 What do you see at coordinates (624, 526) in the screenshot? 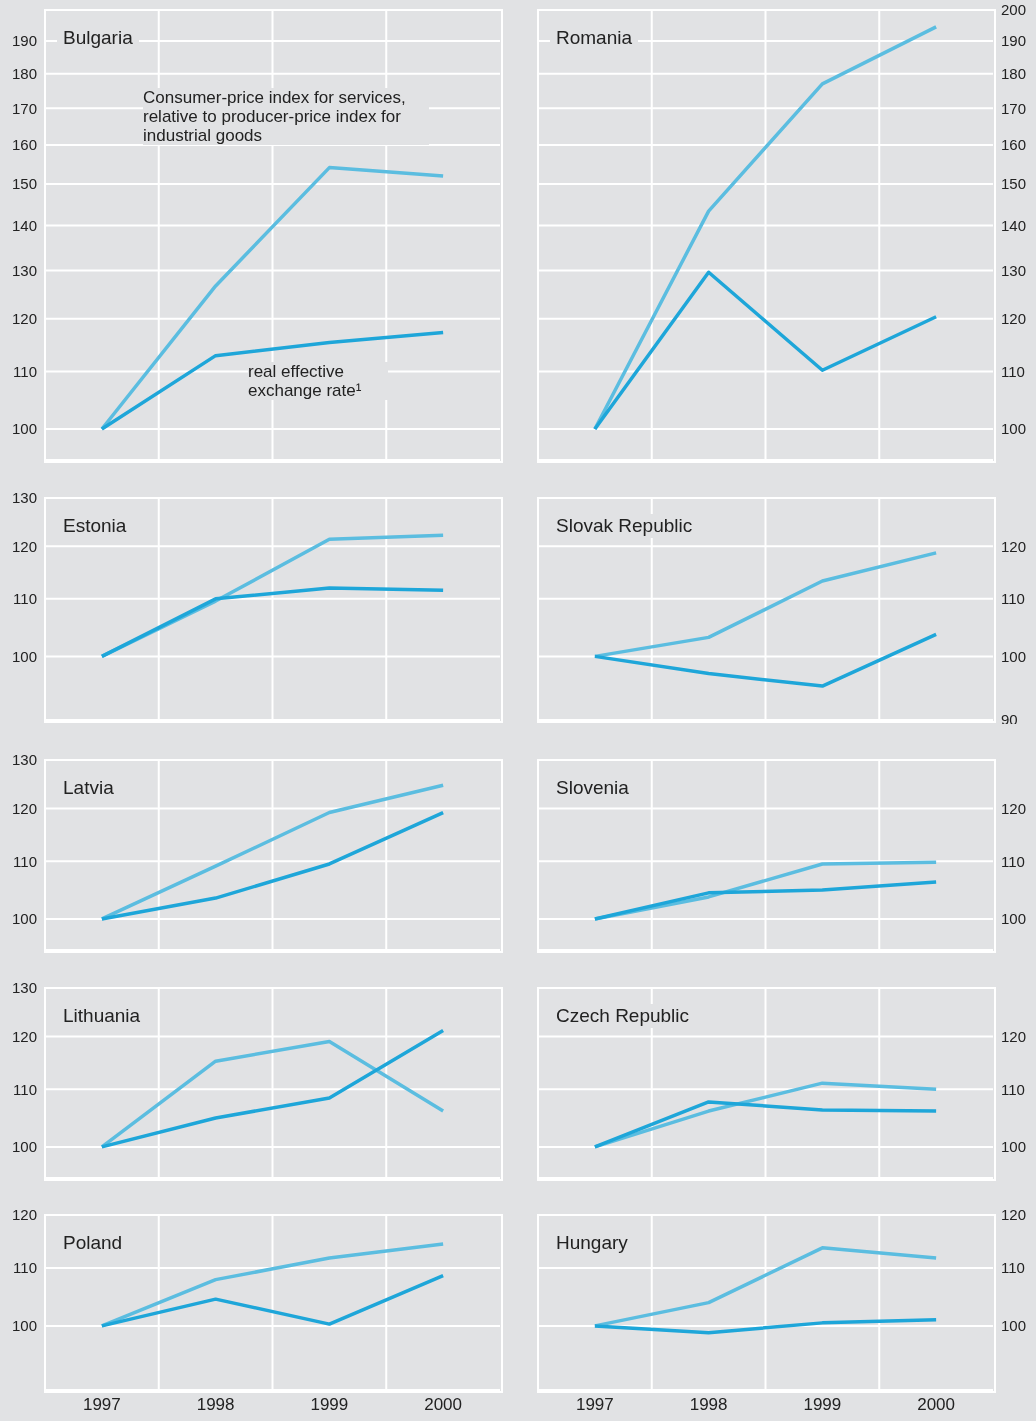
I see `text: Slovak Republic` at bounding box center [624, 526].